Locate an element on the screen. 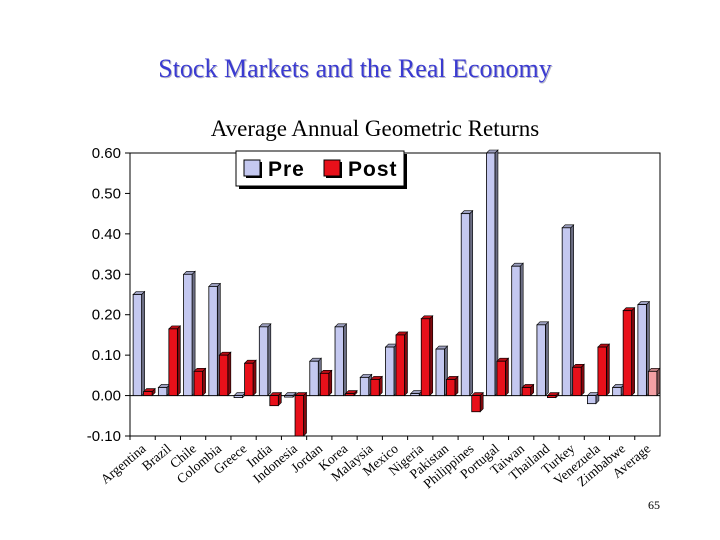 This screenshot has height=540, width=720. legend-box is located at coordinates (320, 168).